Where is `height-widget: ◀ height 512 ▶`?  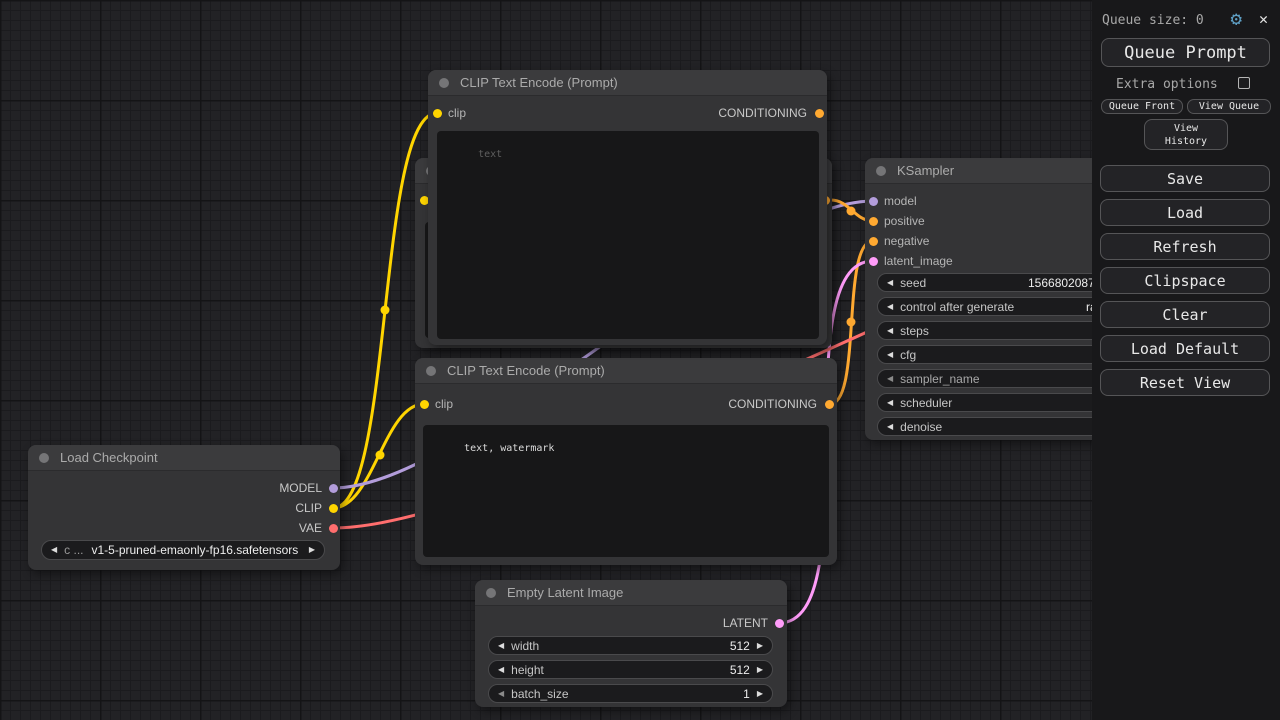 height-widget: ◀ height 512 ▶ is located at coordinates (630, 669).